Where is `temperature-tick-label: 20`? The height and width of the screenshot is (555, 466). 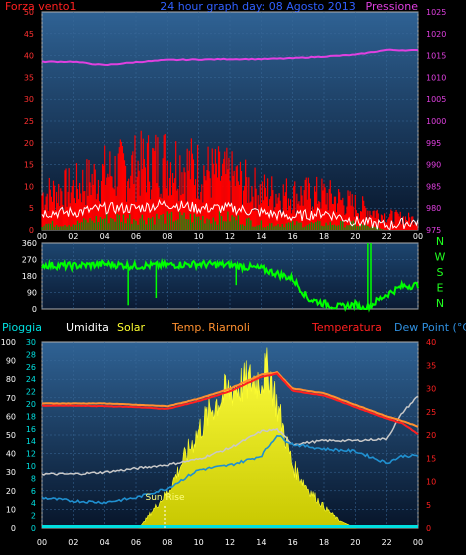
temperature-tick-label: 20 is located at coordinates (431, 435).